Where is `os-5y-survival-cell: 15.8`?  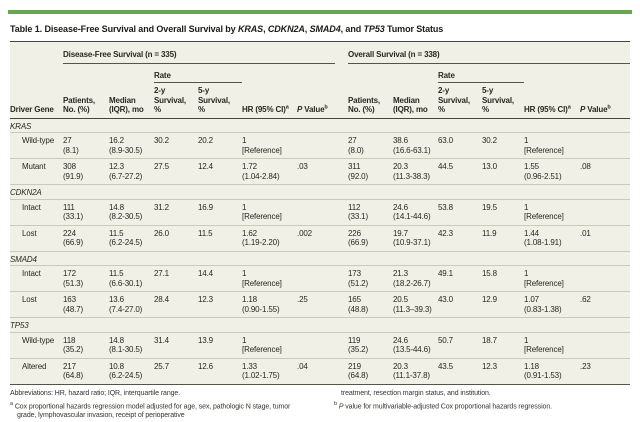 os-5y-survival-cell: 15.8 is located at coordinates (503, 278).